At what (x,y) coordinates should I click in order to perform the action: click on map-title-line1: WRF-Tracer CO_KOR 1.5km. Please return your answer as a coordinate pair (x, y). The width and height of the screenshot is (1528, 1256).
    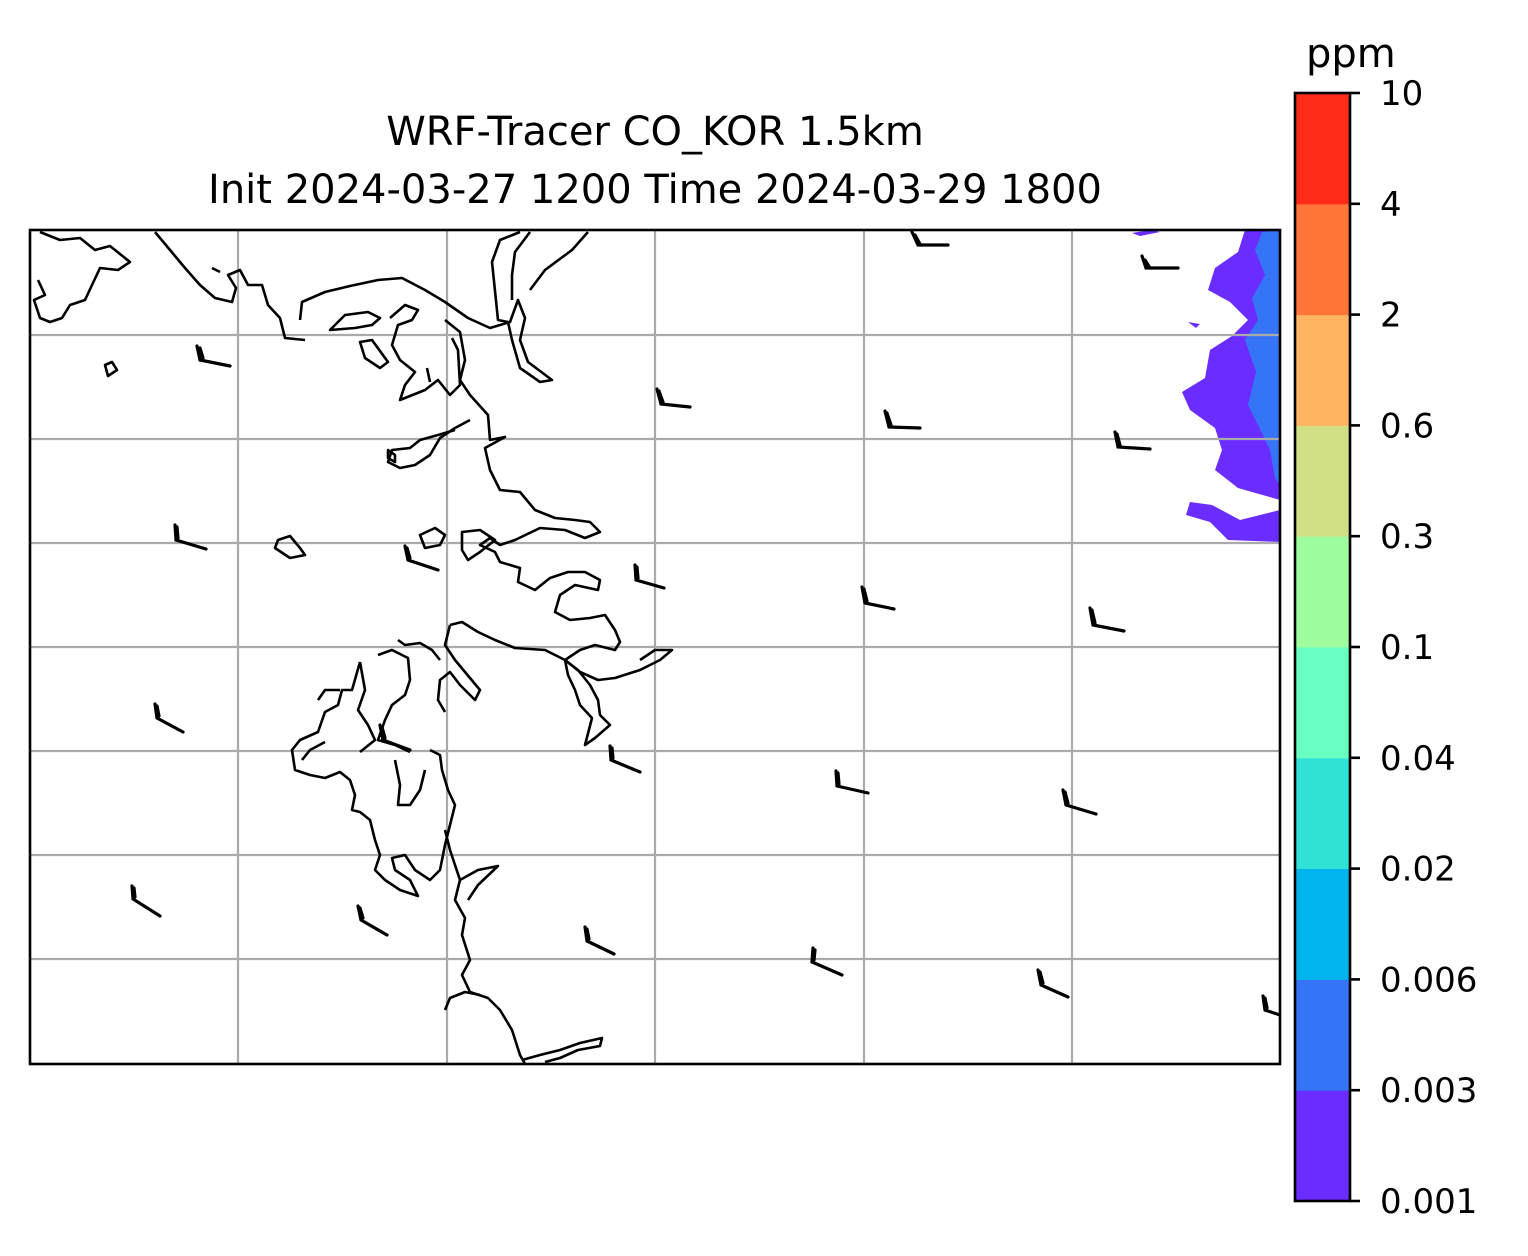
    Looking at the image, I should click on (655, 132).